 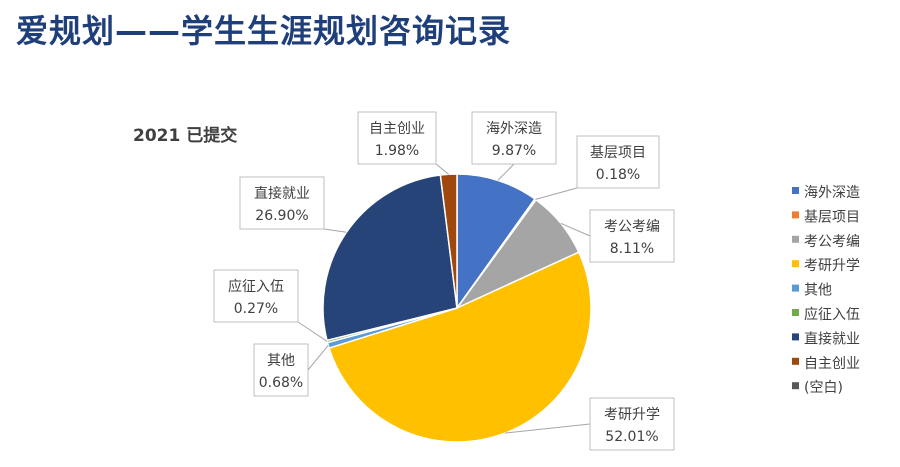 What do you see at coordinates (631, 437) in the screenshot?
I see `data-label-value: 52.01%` at bounding box center [631, 437].